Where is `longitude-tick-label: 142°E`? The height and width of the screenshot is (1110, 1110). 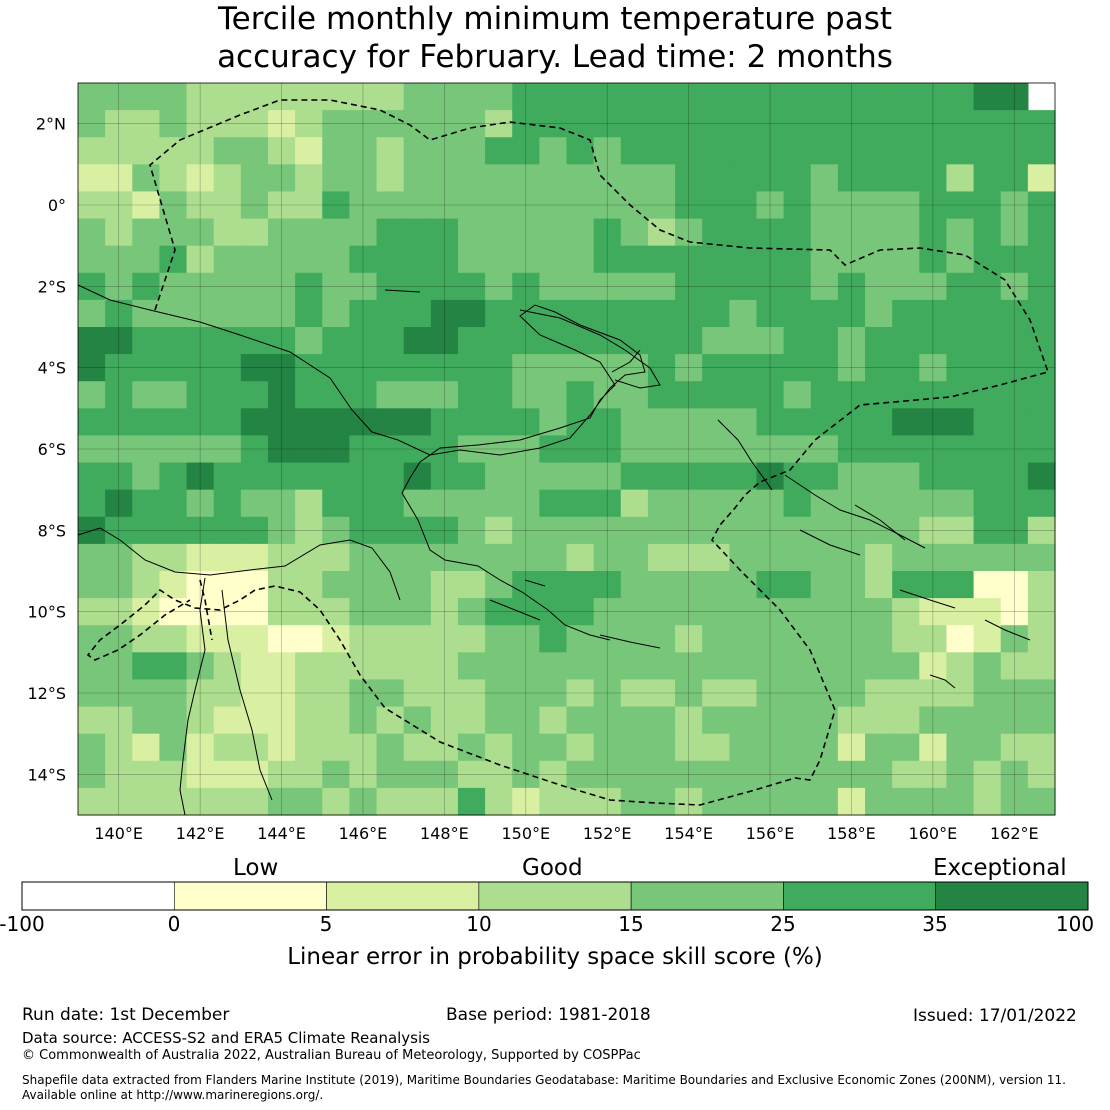
longitude-tick-label: 142°E is located at coordinates (200, 833).